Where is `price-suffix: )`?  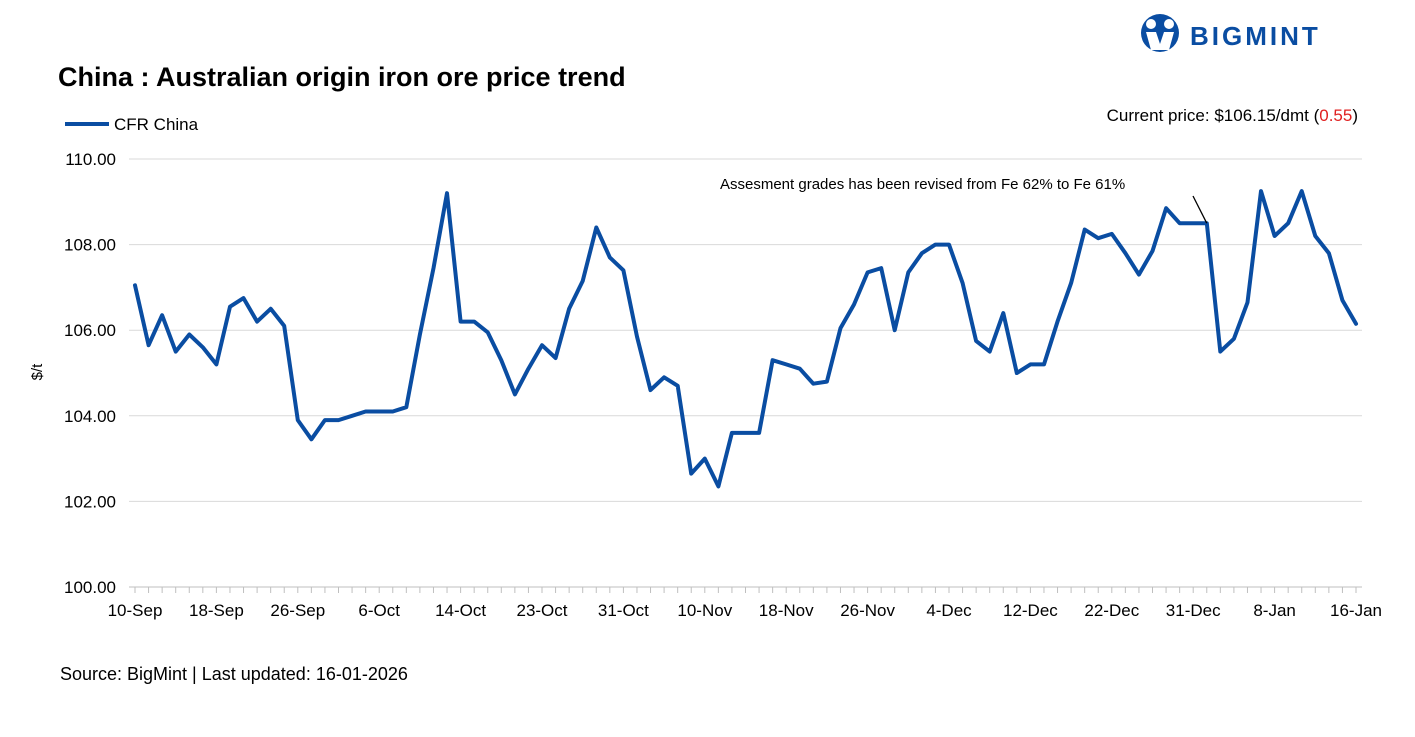 price-suffix: ) is located at coordinates (1355, 115).